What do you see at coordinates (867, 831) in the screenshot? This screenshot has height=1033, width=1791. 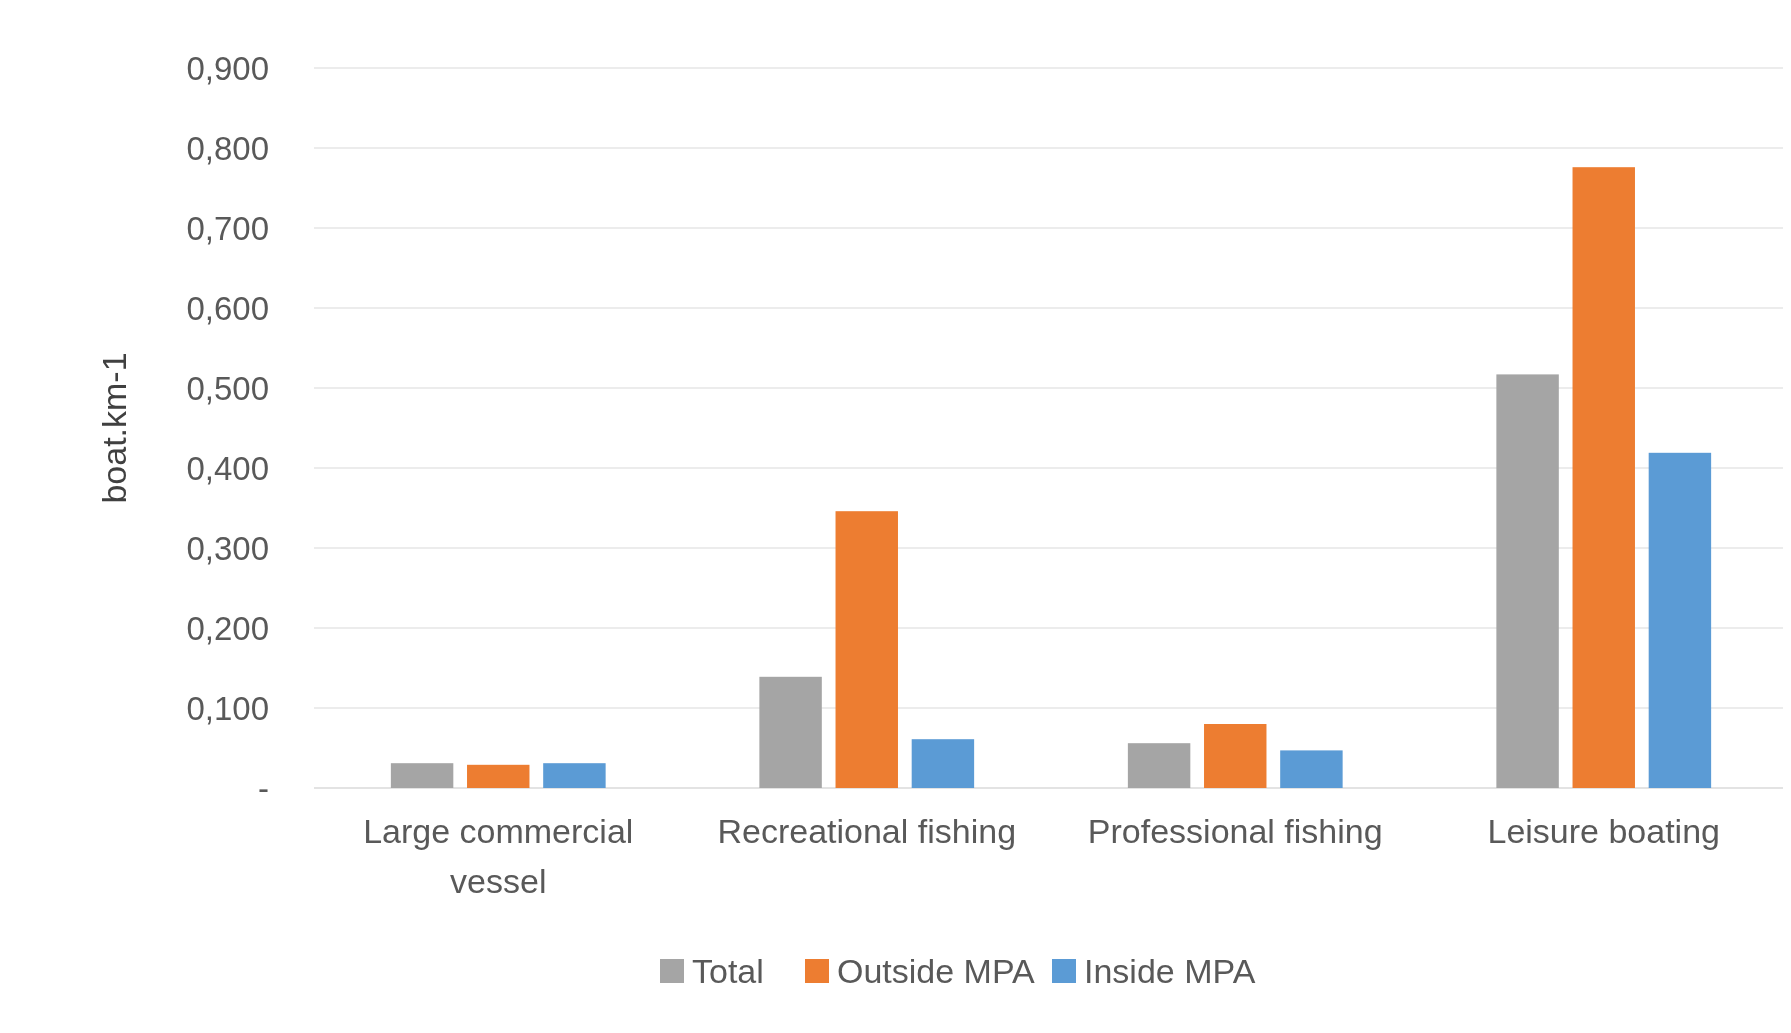 I see `x-tick-label: Recreational fishing` at bounding box center [867, 831].